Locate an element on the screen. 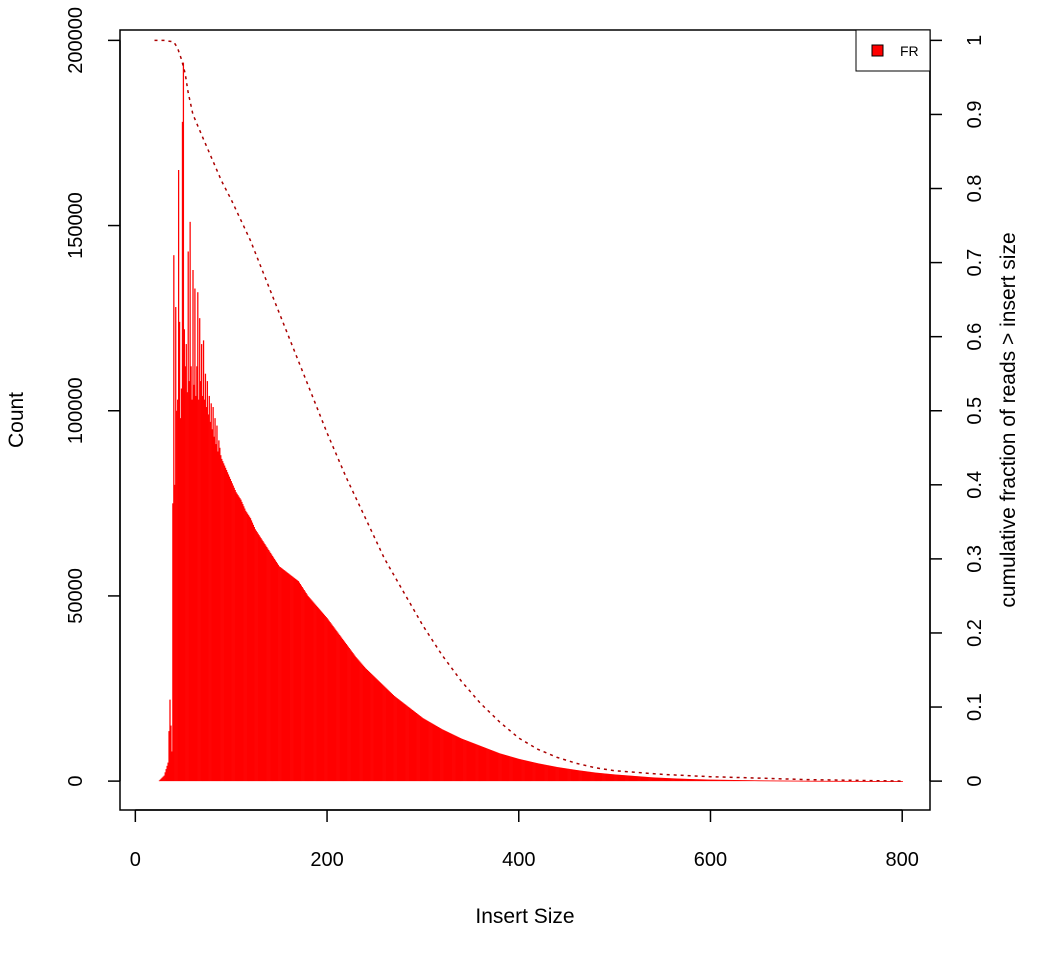  y-axis-title: Count is located at coordinates (16, 420).